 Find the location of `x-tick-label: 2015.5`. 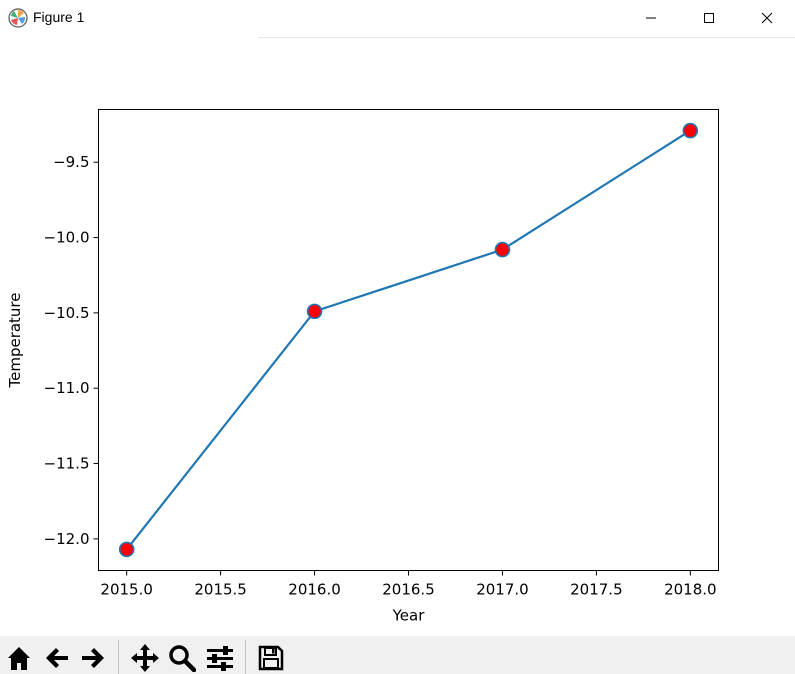

x-tick-label: 2015.5 is located at coordinates (220, 590).